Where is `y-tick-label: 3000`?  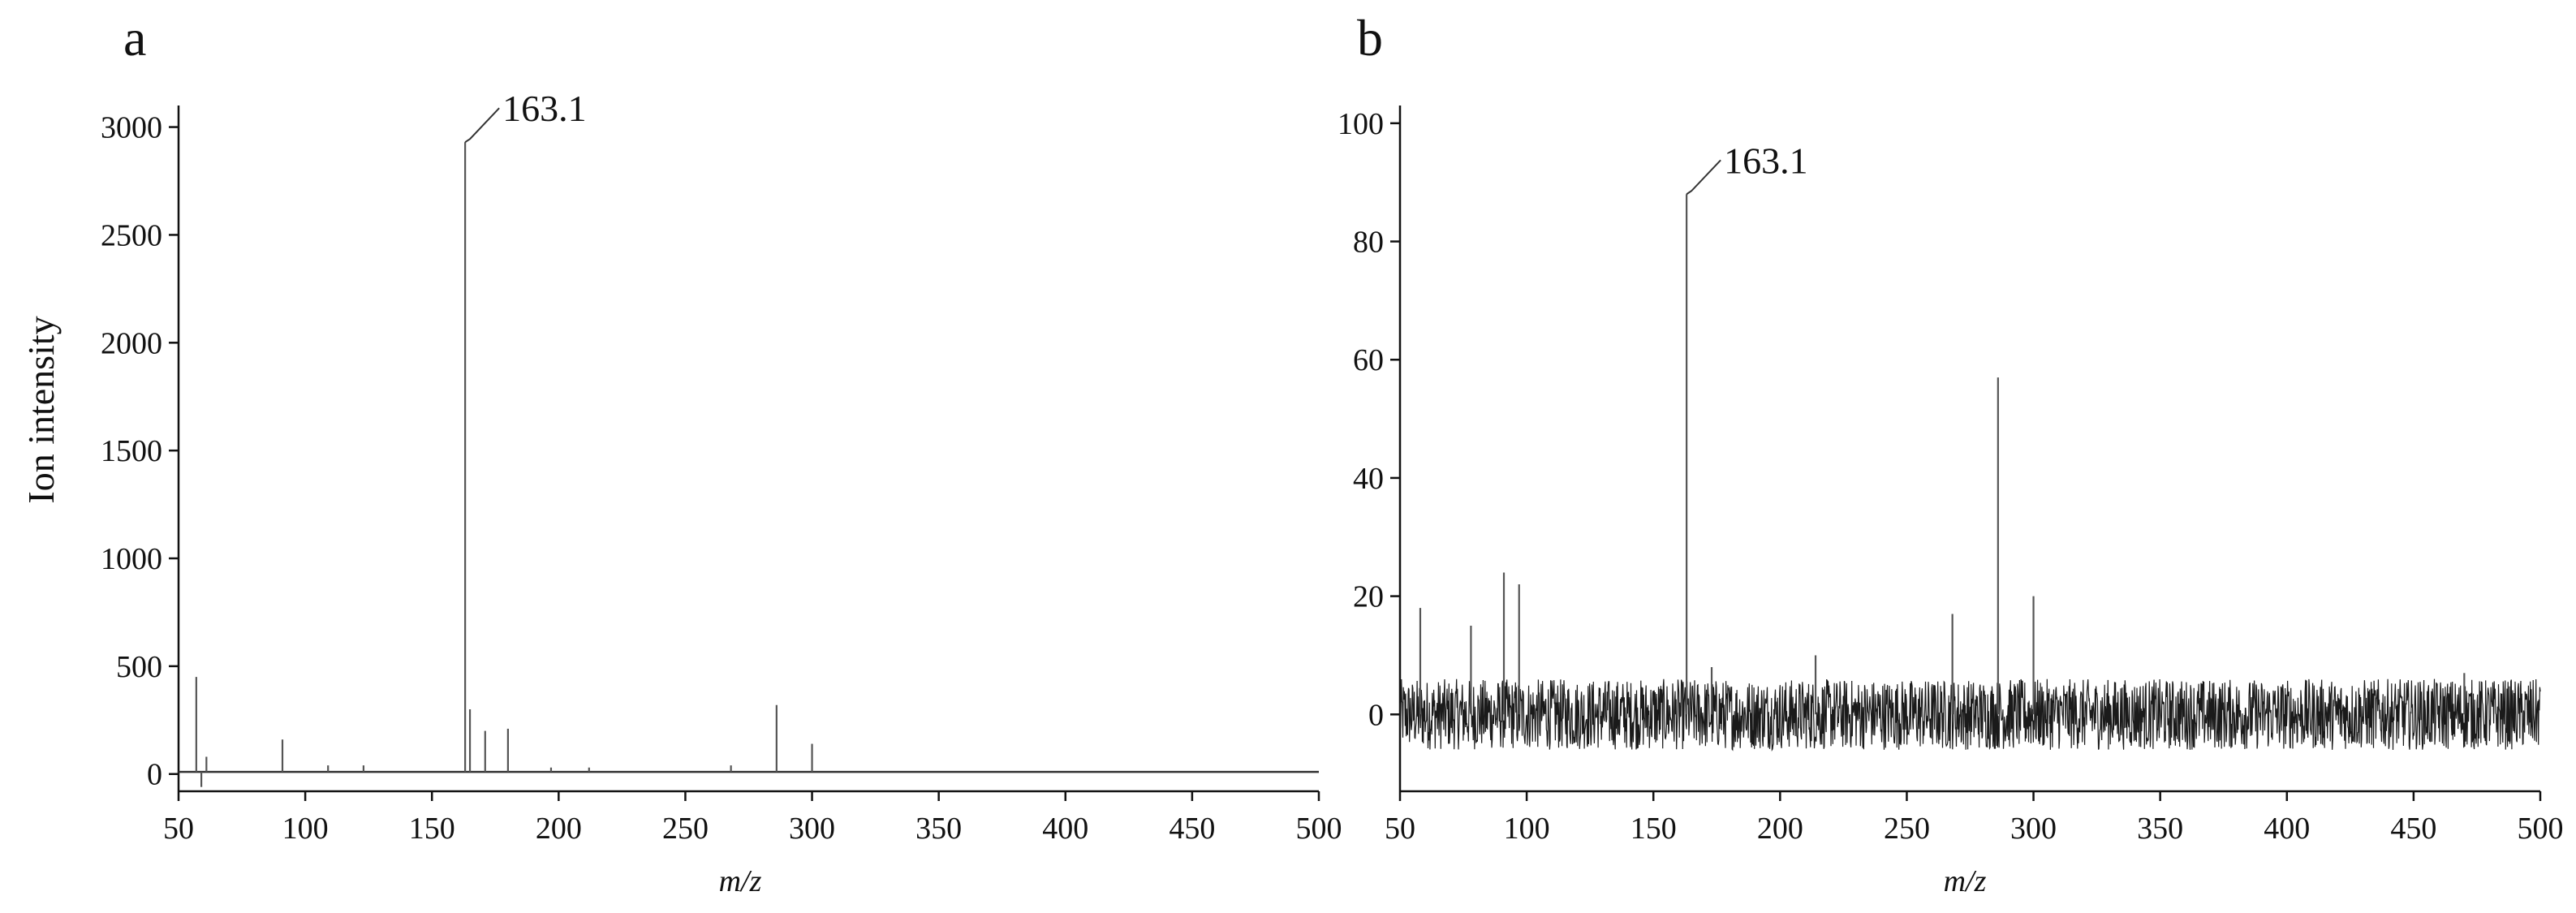
y-tick-label: 3000 is located at coordinates (132, 128).